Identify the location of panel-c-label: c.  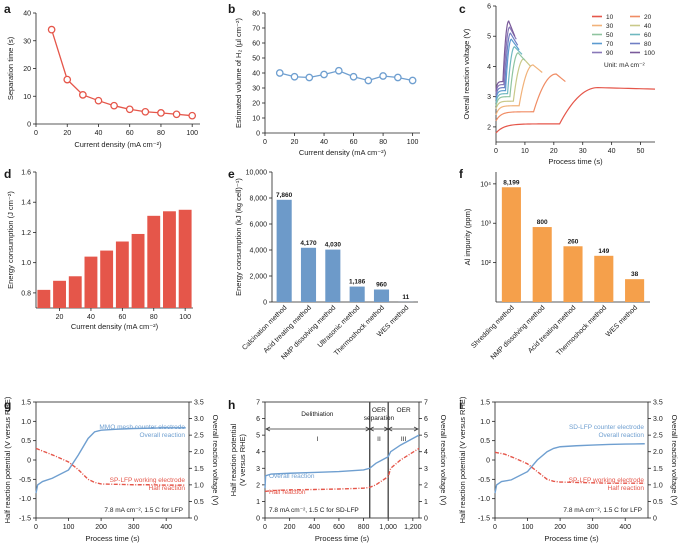
(462, 9).